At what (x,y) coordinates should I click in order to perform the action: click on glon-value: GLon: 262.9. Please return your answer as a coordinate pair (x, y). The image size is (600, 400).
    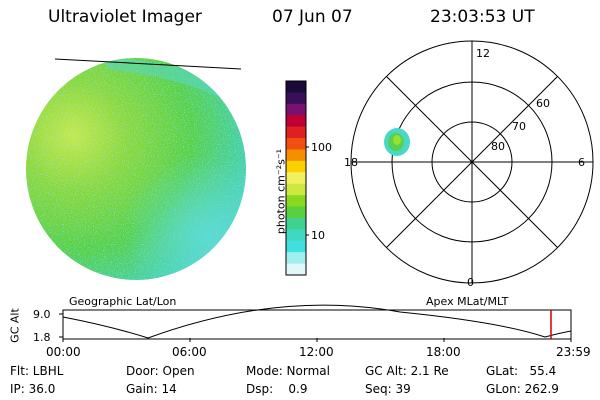
    Looking at the image, I should click on (522, 389).